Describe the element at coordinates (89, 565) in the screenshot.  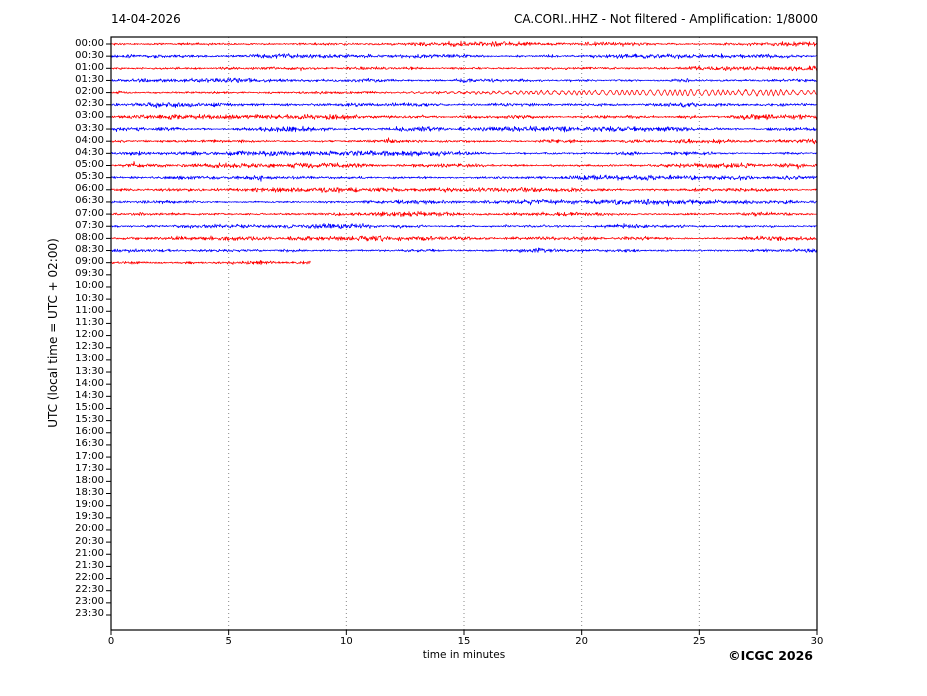
I see `y-tick-label: 21:30` at that location.